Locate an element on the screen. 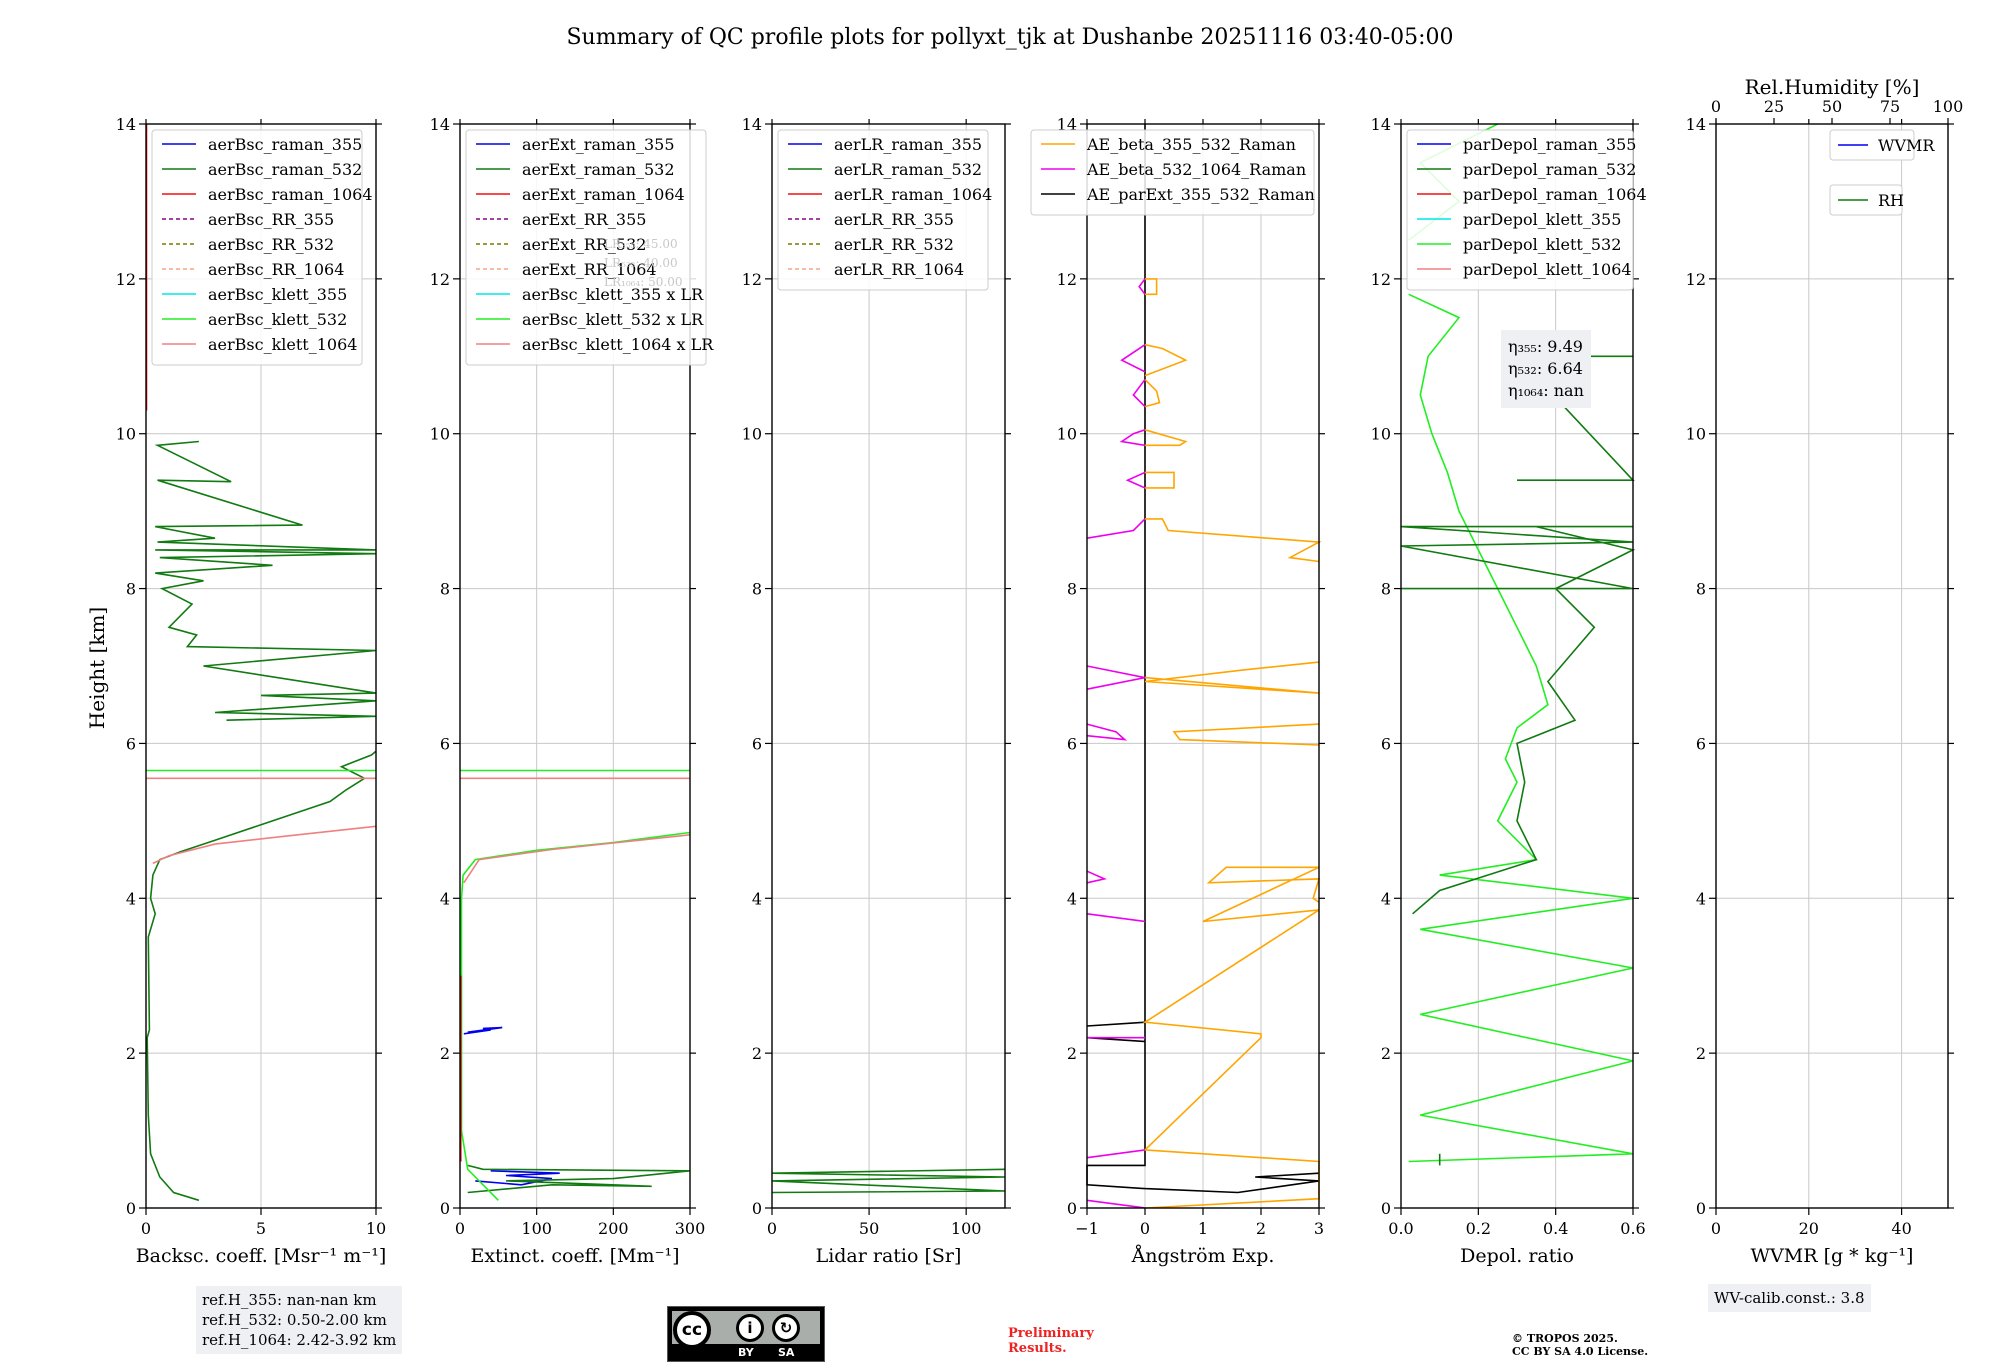 Image resolution: width=2000 pixels, height=1364 pixels. series-aerBsc_klett_532 x LR is located at coordinates (575, 1016).